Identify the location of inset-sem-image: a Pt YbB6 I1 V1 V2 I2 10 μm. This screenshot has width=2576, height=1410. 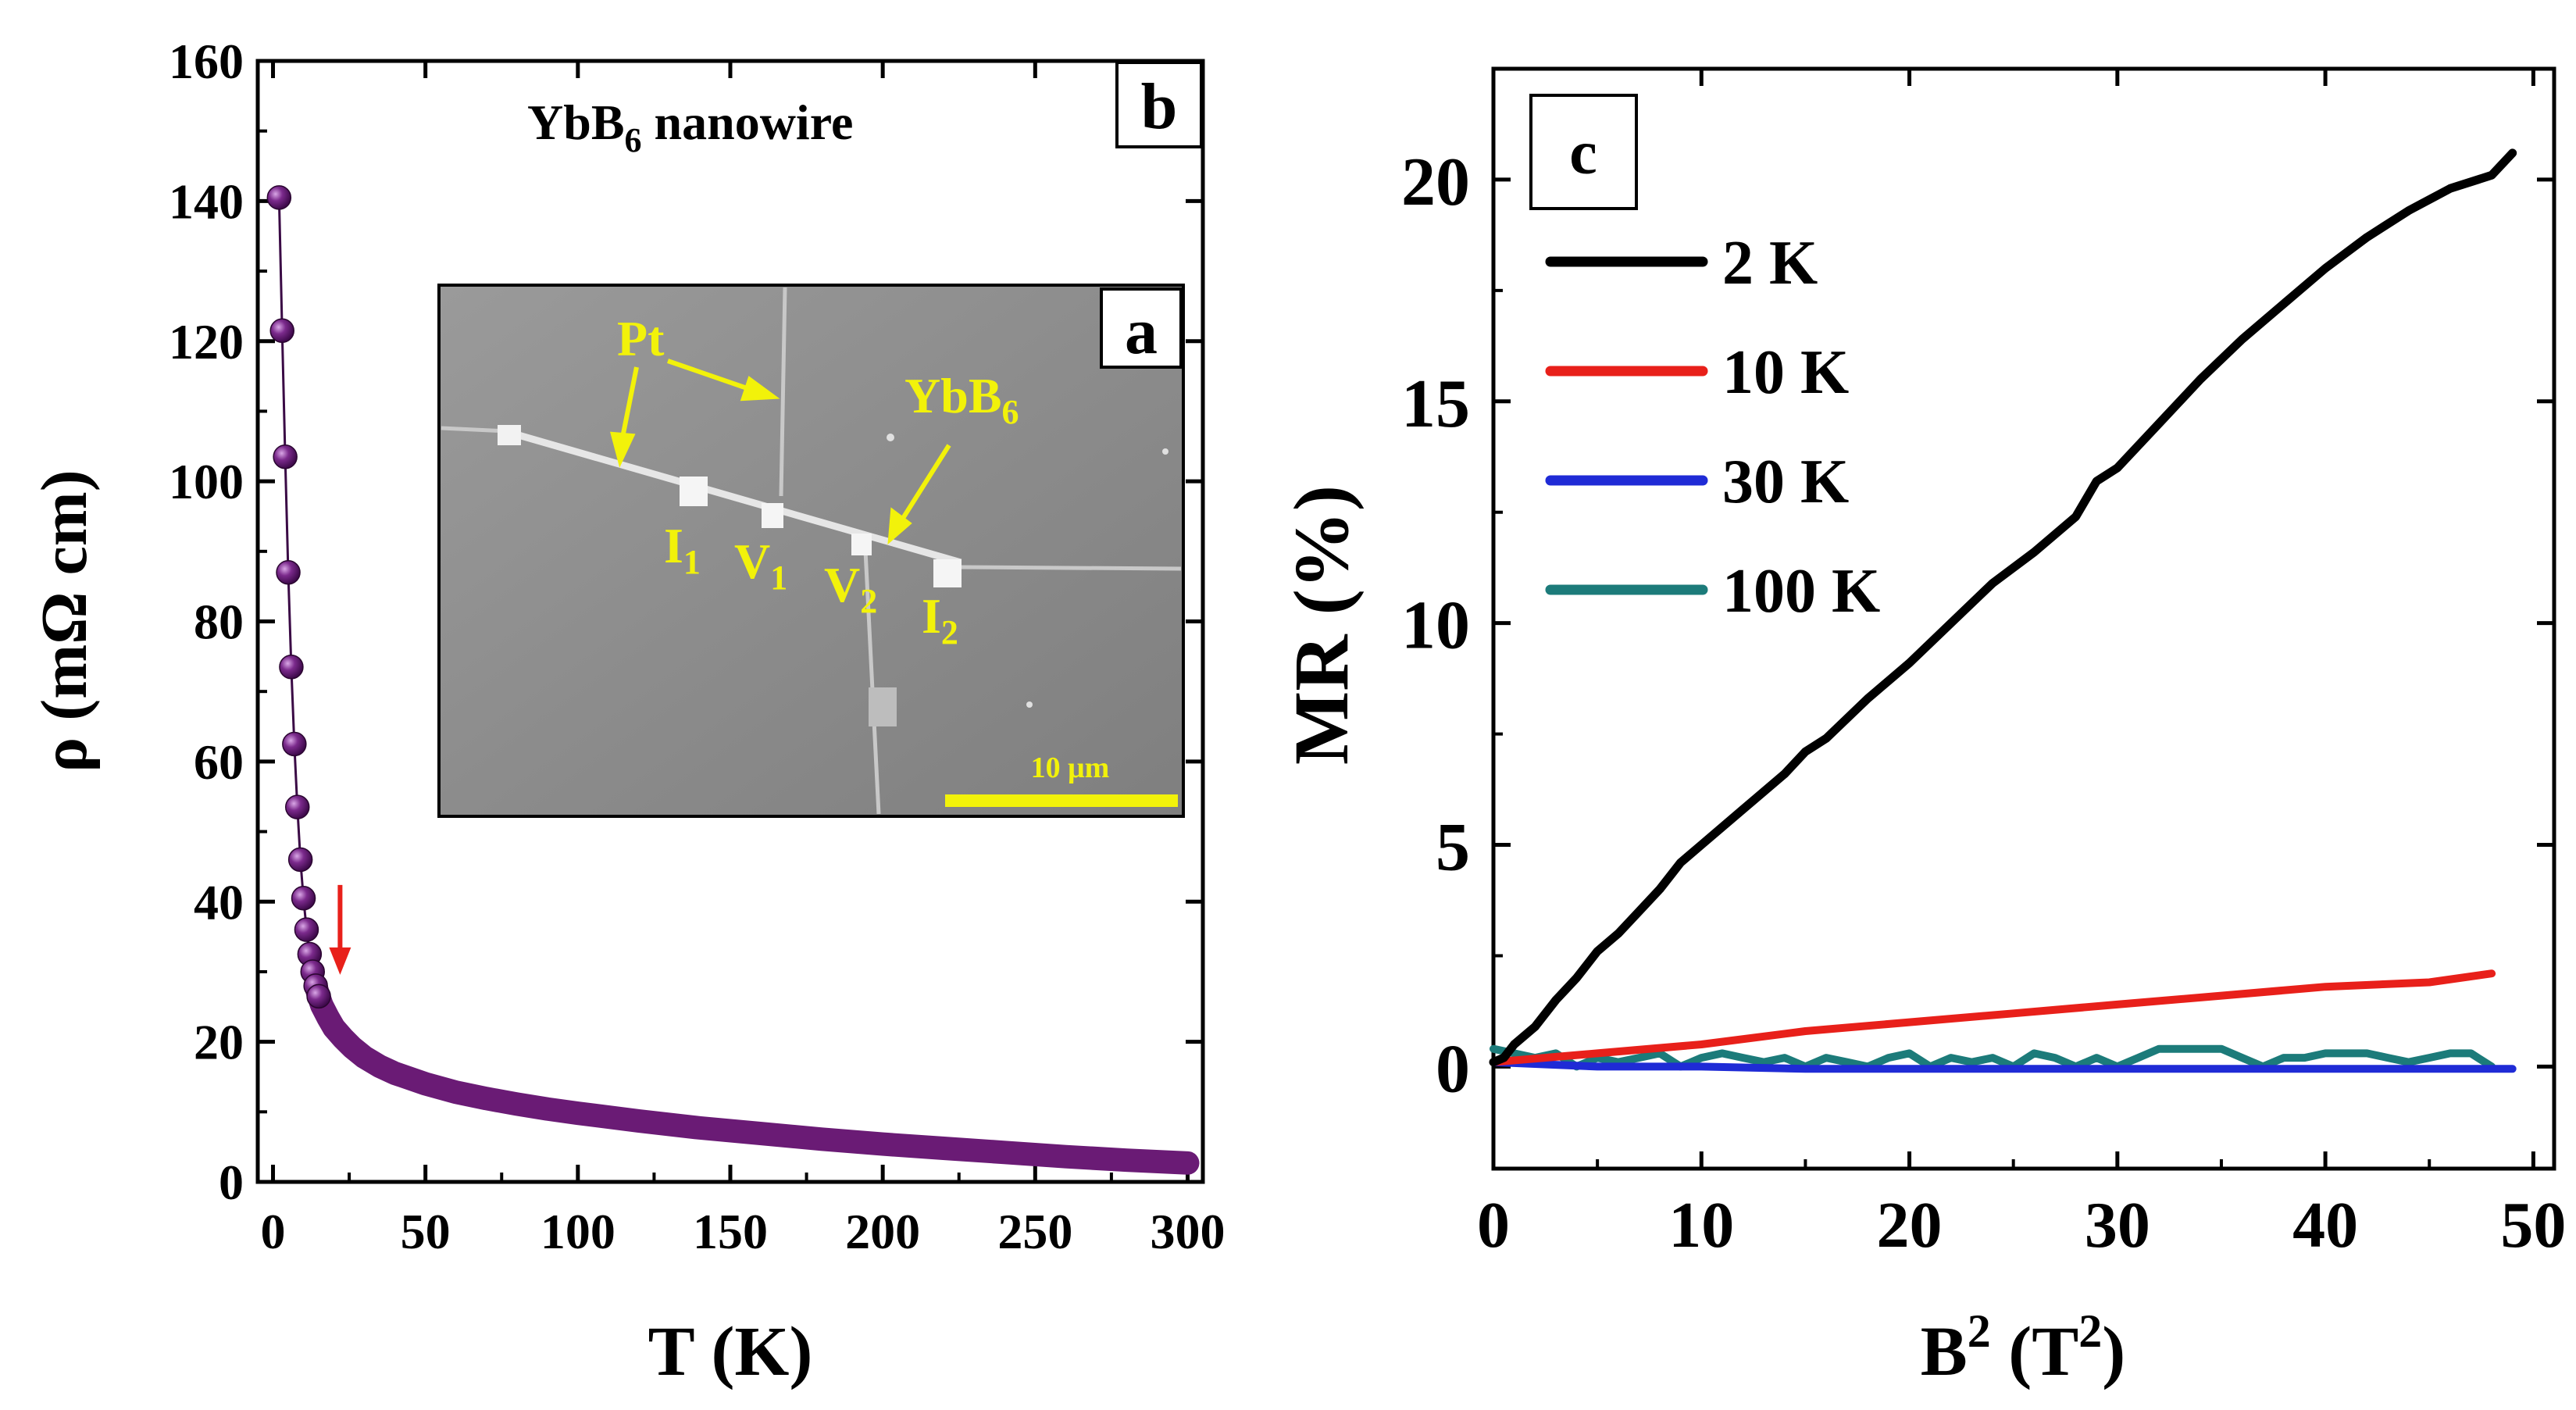
(811, 551).